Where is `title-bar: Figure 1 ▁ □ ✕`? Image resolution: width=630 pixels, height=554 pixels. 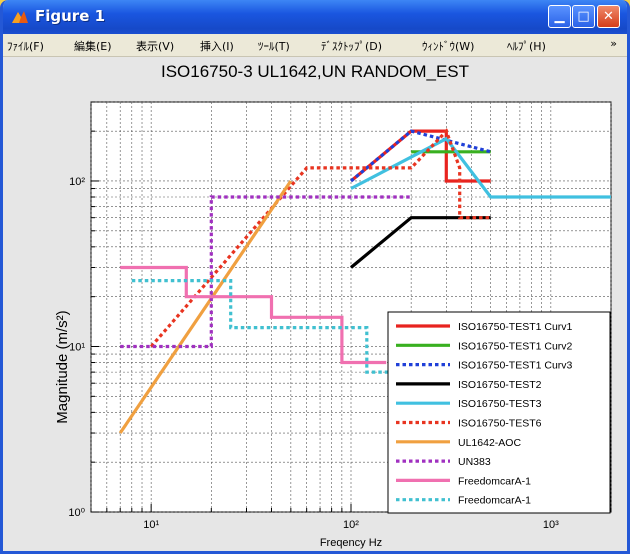 title-bar: Figure 1 ▁ □ ✕ is located at coordinates (315, 17).